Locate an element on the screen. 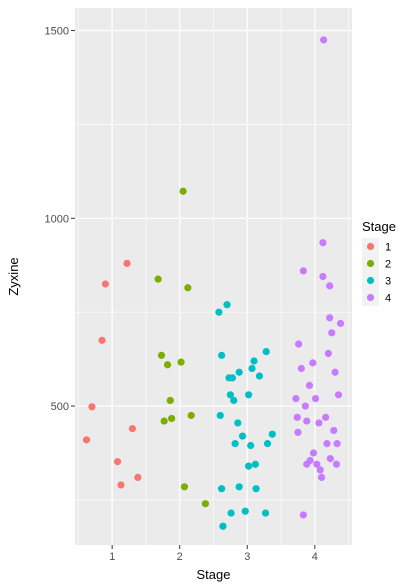 The image size is (419, 584). x-axis-title: Stage is located at coordinates (214, 574).